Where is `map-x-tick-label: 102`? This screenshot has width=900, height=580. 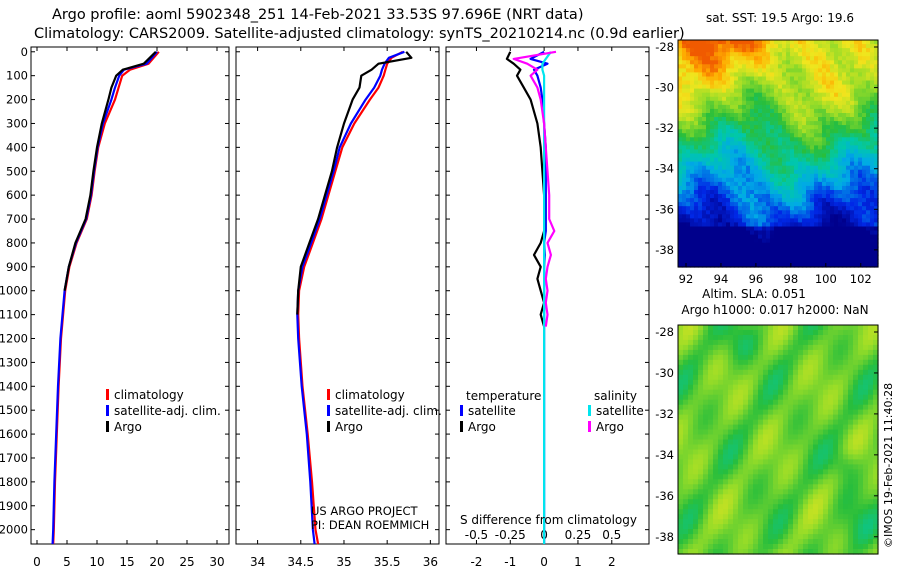 map-x-tick-label: 102 is located at coordinates (861, 279).